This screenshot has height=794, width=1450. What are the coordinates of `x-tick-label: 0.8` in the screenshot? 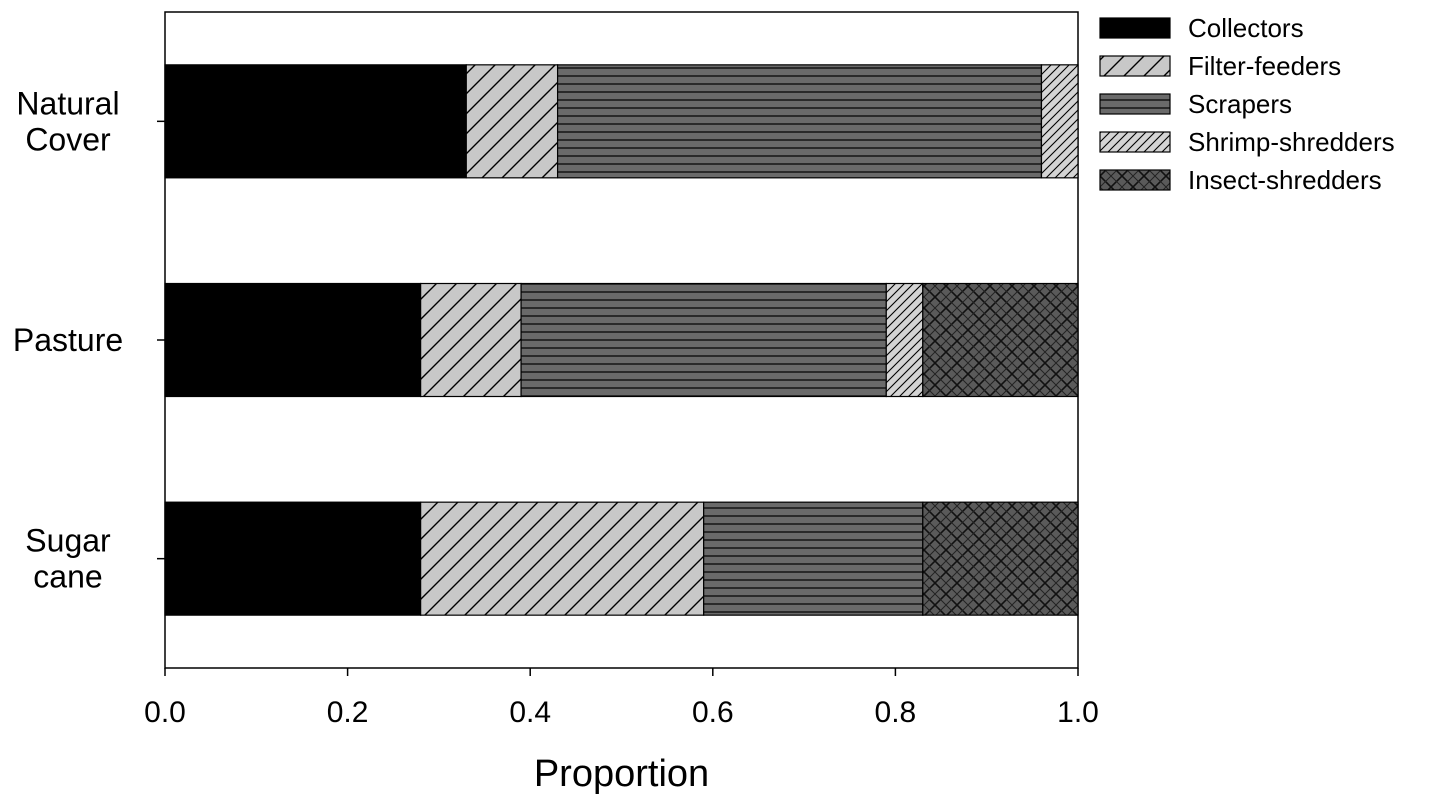 It's located at (896, 712).